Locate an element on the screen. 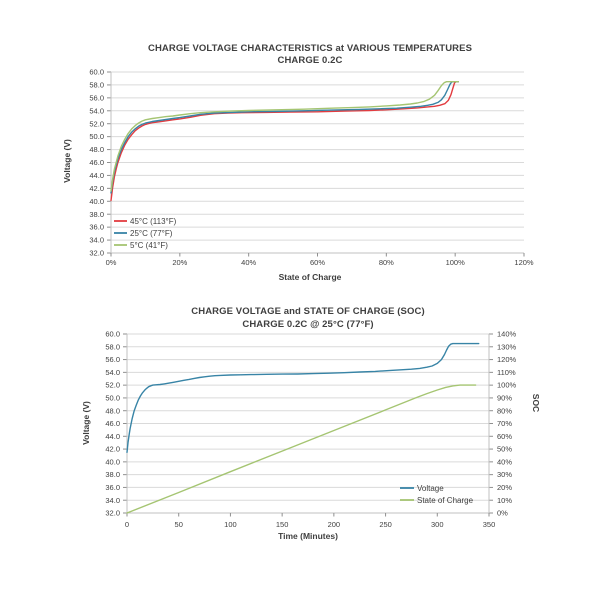  legend-label: Voltage is located at coordinates (430, 488).